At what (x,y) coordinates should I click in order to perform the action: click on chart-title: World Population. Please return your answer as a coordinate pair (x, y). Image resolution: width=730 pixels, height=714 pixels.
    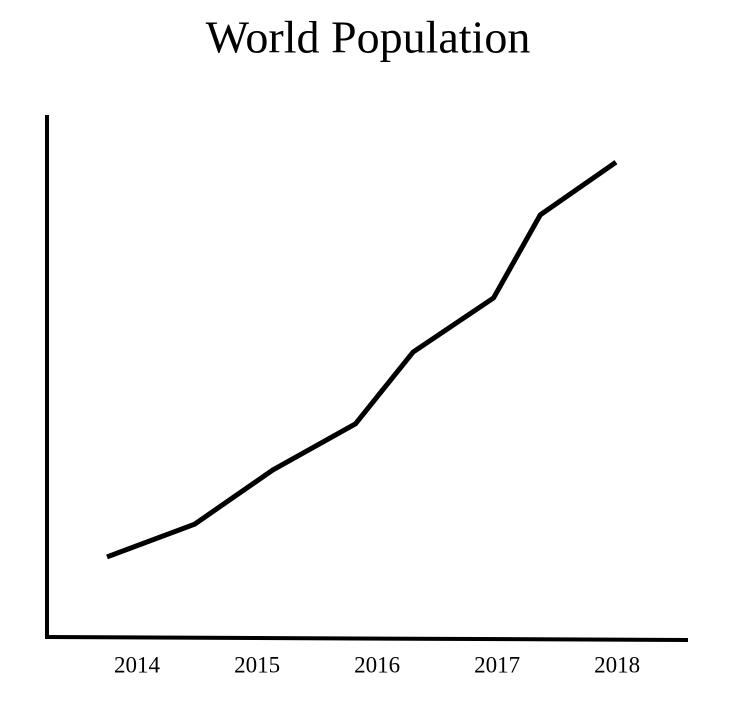
    Looking at the image, I should click on (368, 37).